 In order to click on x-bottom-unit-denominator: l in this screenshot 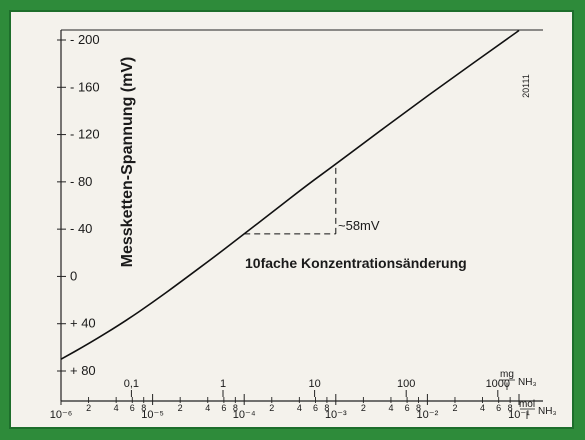, I will do `click(527, 416)`.